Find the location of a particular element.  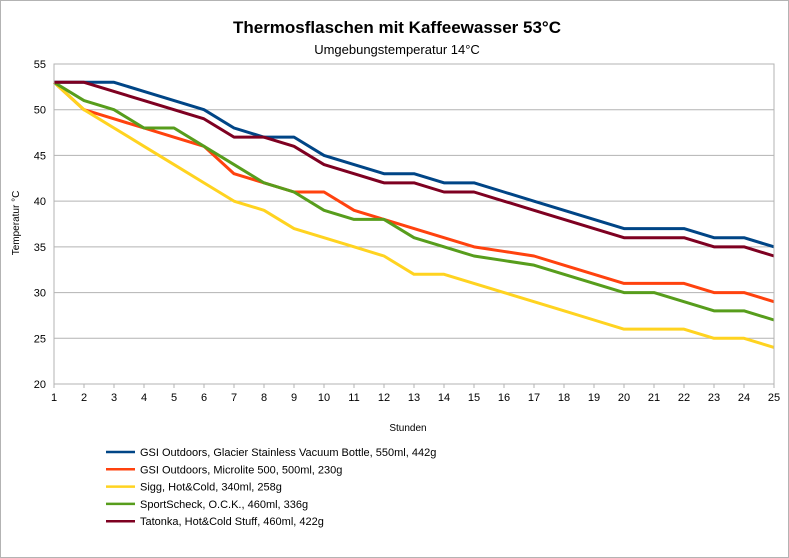

x-tick-label: 21 is located at coordinates (654, 398).